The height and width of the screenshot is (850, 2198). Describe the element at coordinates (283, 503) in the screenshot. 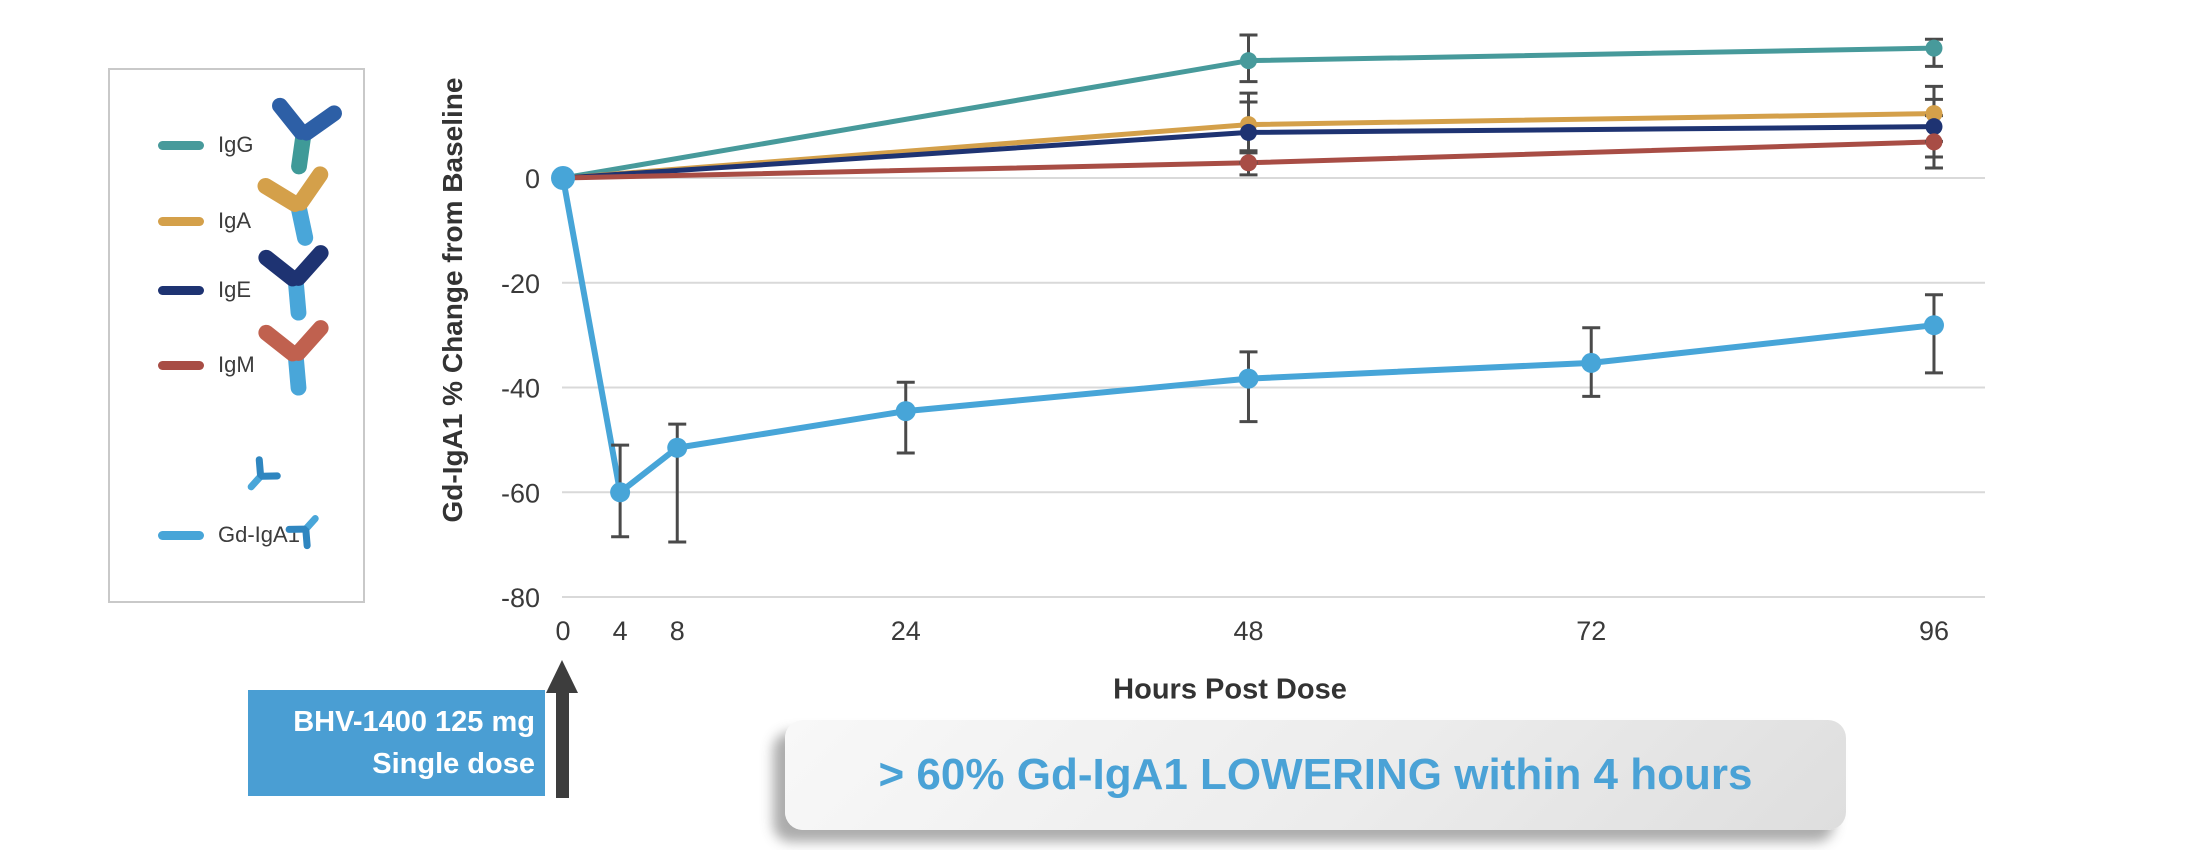

I see `gd-iga1-antibody-icon` at that location.